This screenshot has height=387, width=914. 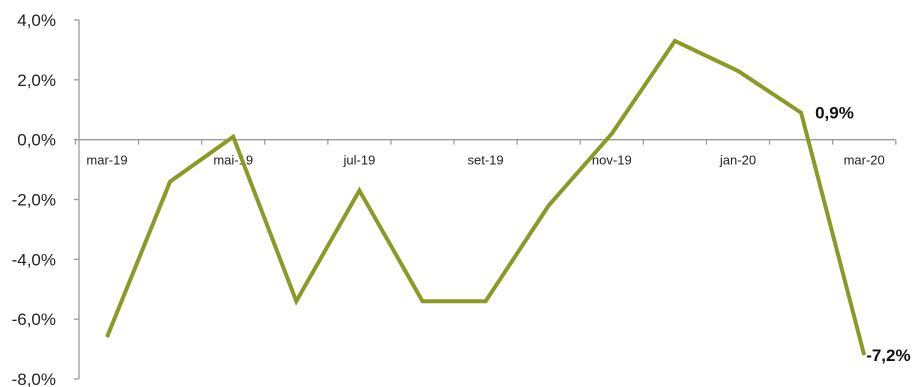 What do you see at coordinates (34, 200) in the screenshot?
I see `y-tick-label: -2,0%` at bounding box center [34, 200].